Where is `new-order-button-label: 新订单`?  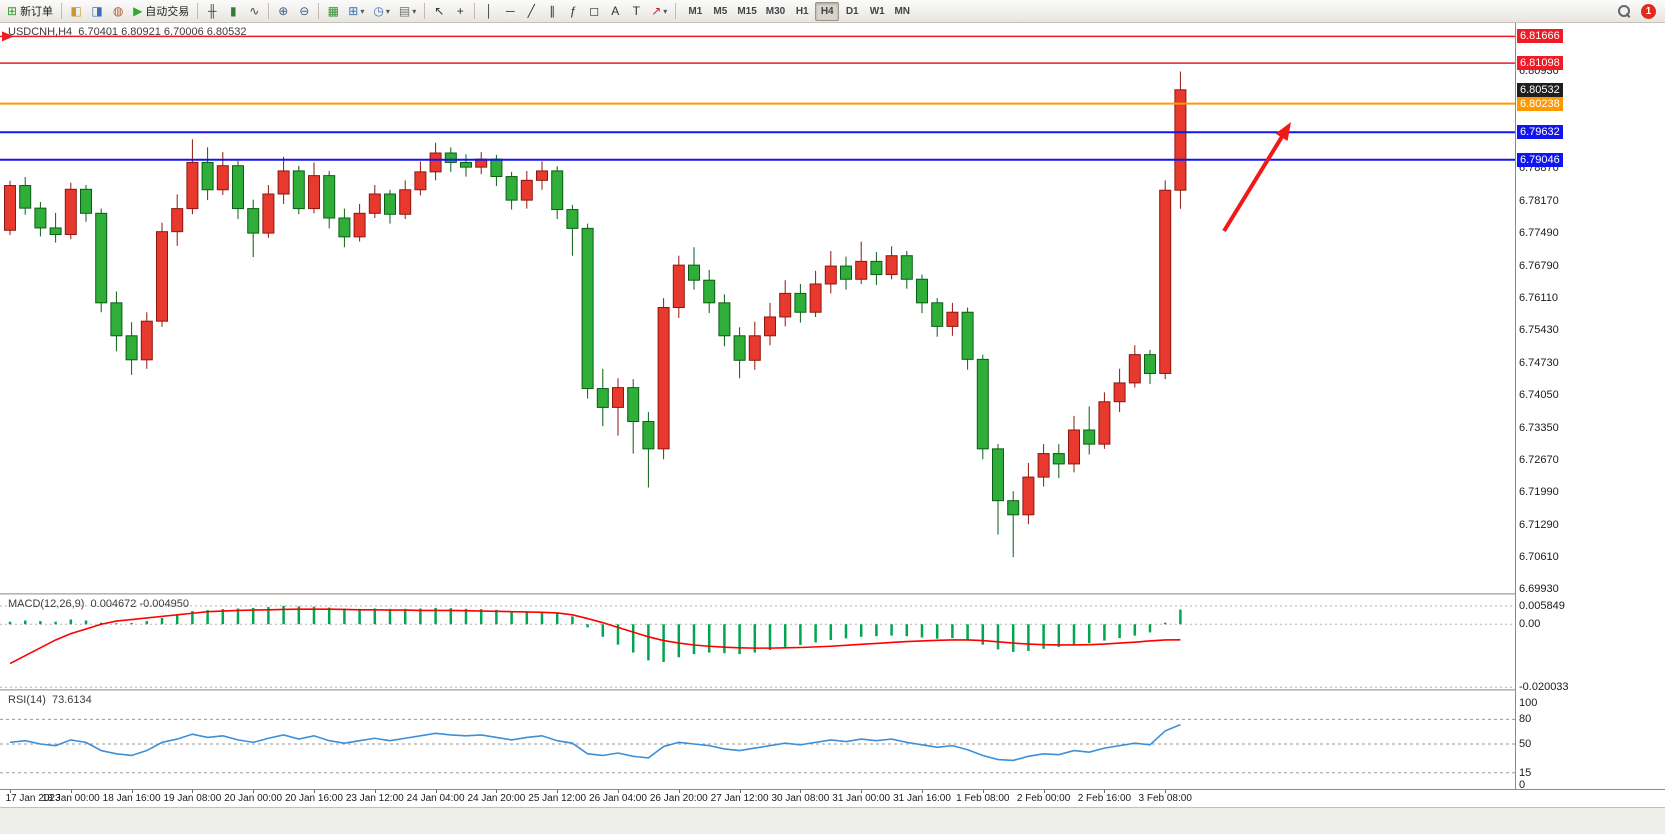 new-order-button-label: 新订单 is located at coordinates (37, 12).